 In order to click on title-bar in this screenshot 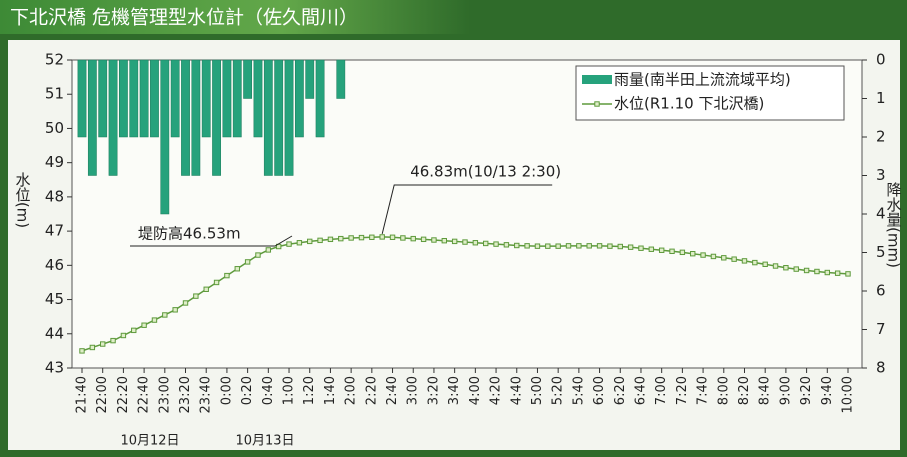, I will do `click(235, 17)`.